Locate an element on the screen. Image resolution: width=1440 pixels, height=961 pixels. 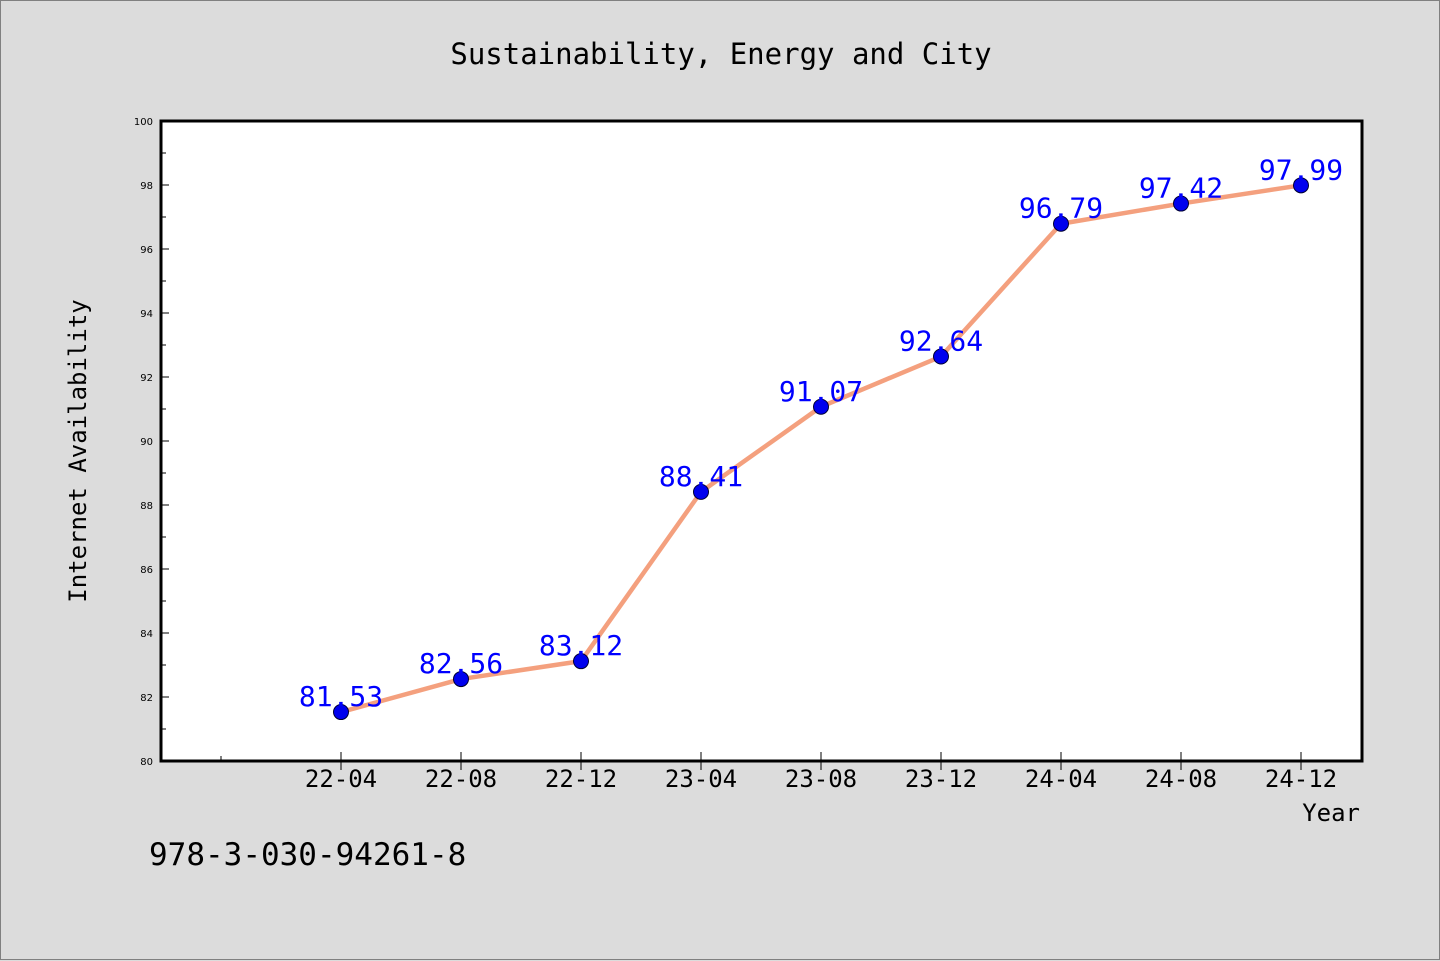
data-label: 92.64 is located at coordinates (941, 341).